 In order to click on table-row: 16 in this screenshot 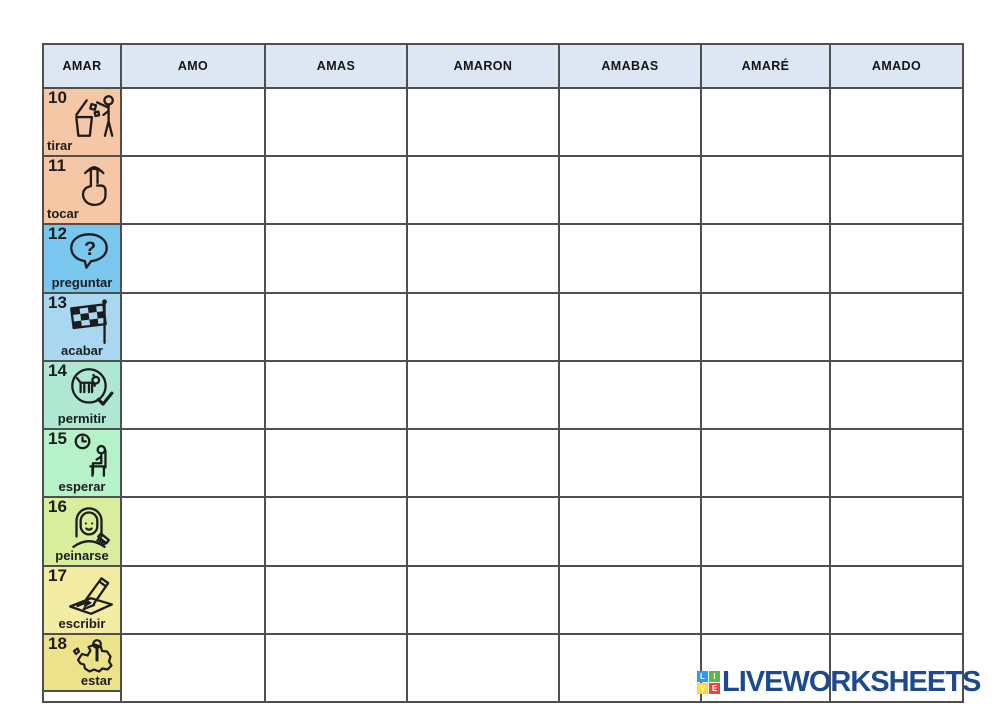, I will do `click(503, 531)`.